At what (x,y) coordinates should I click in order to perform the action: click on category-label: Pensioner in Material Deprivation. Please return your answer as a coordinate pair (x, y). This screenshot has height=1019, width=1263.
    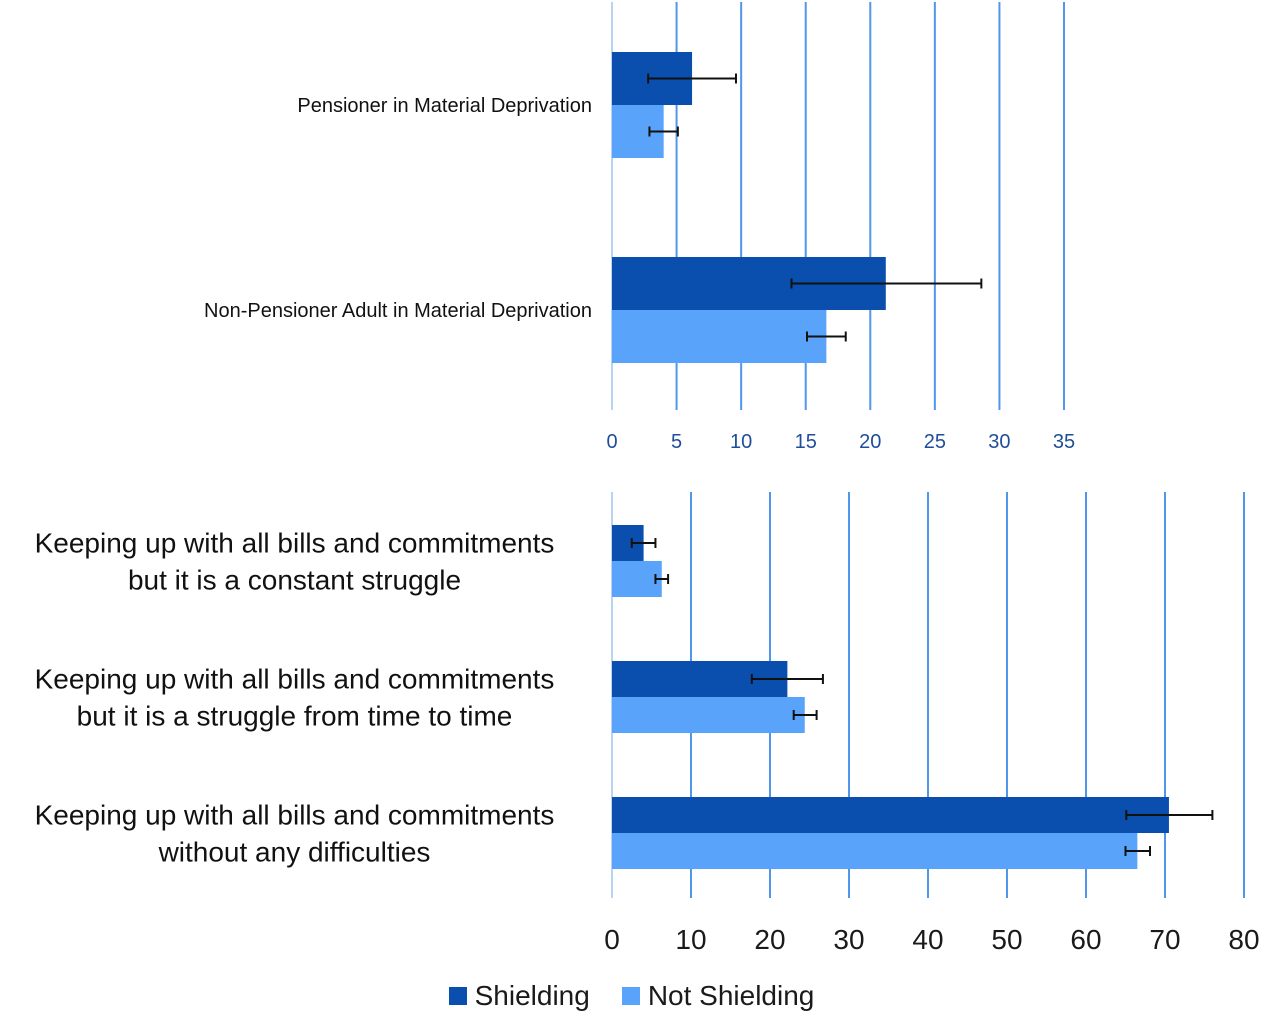
    Looking at the image, I should click on (444, 106).